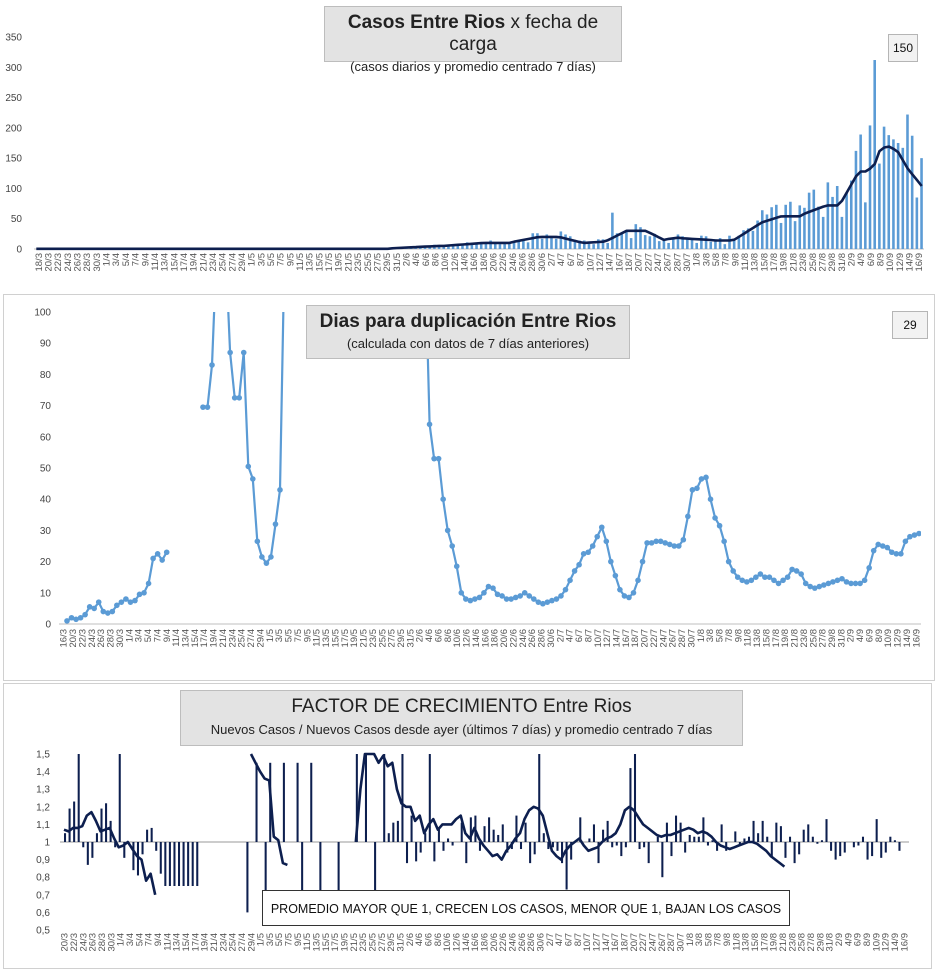  Describe the element at coordinates (429, 635) in the screenshot. I see `doubling-x-tick-label: 4/6` at that location.